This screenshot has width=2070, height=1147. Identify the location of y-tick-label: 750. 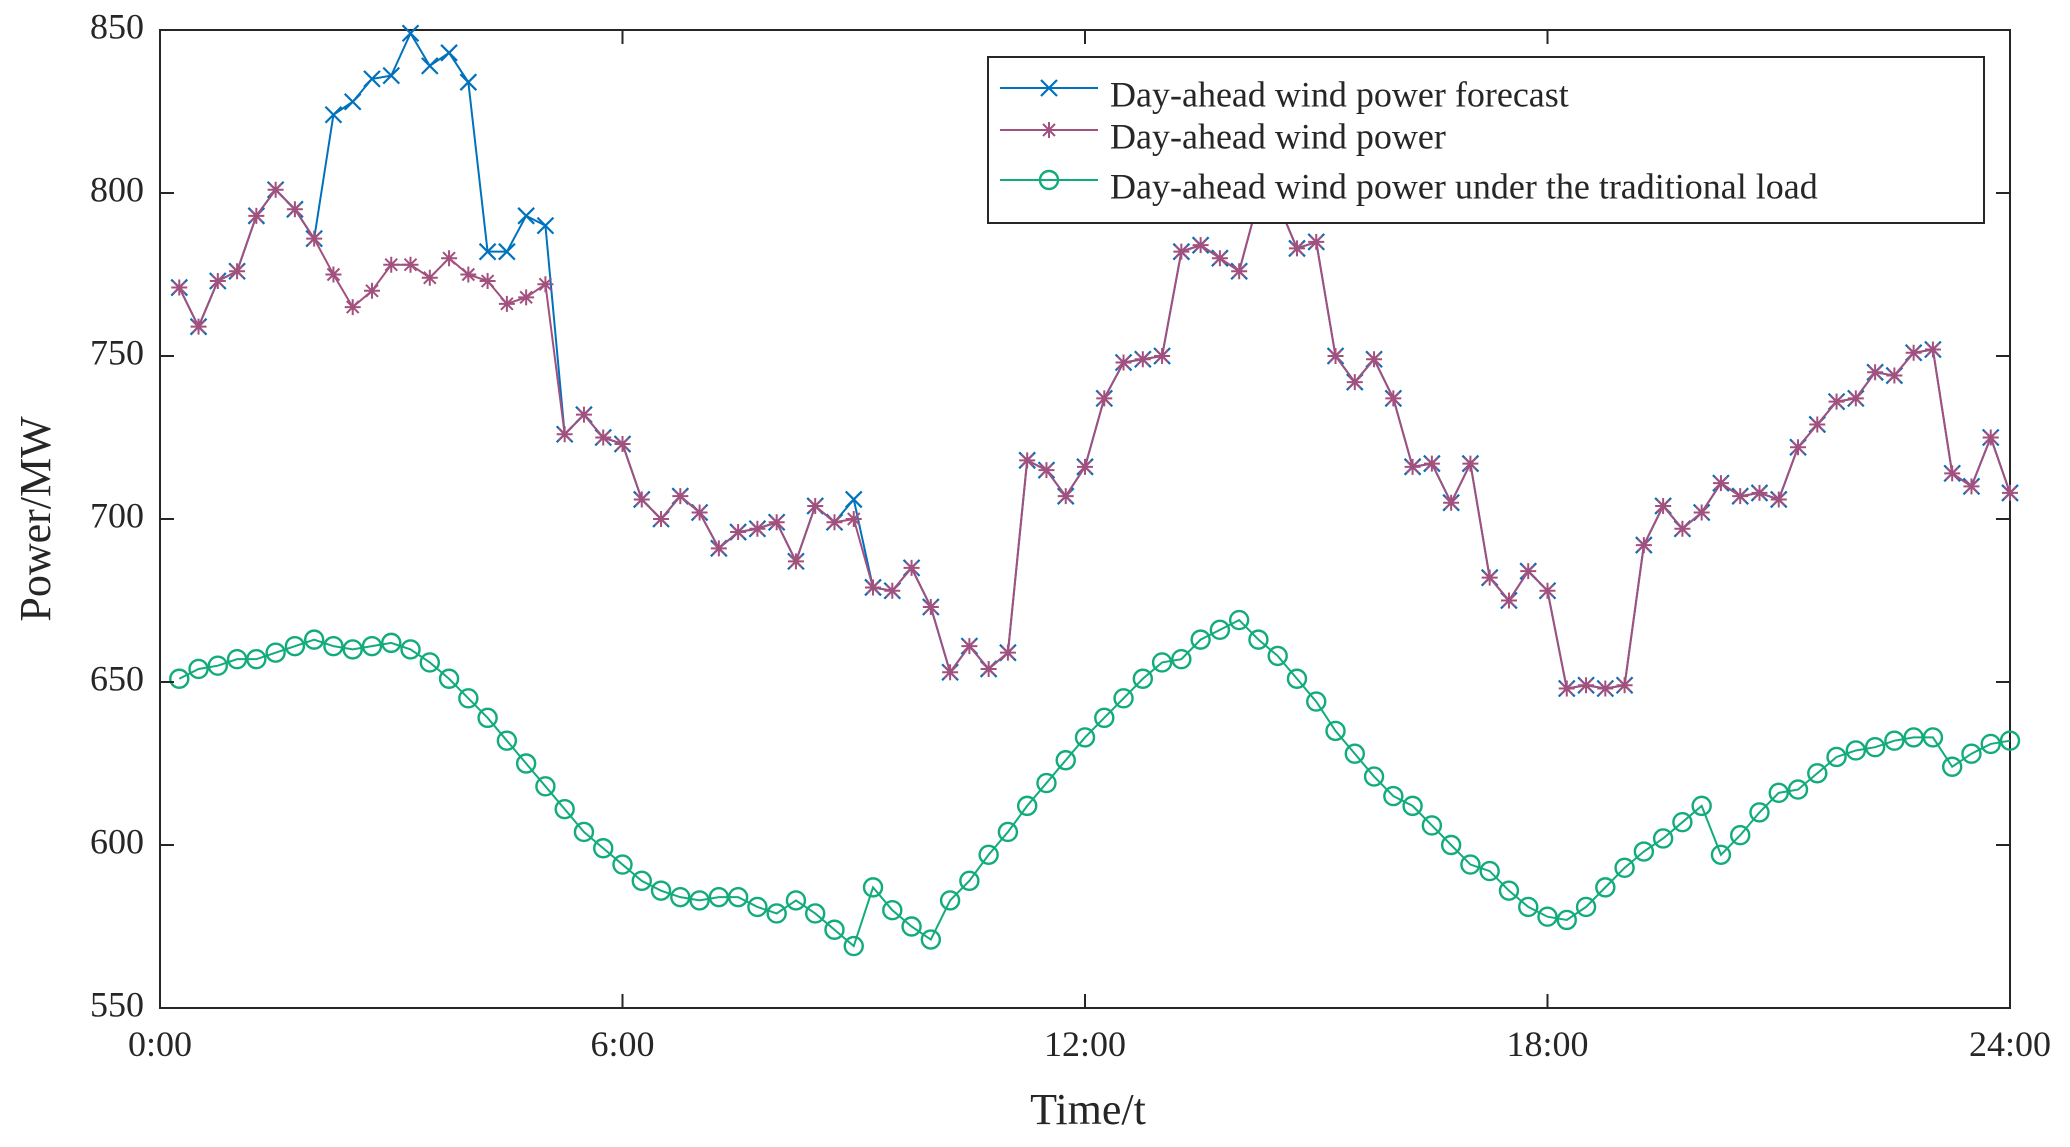
(117, 352).